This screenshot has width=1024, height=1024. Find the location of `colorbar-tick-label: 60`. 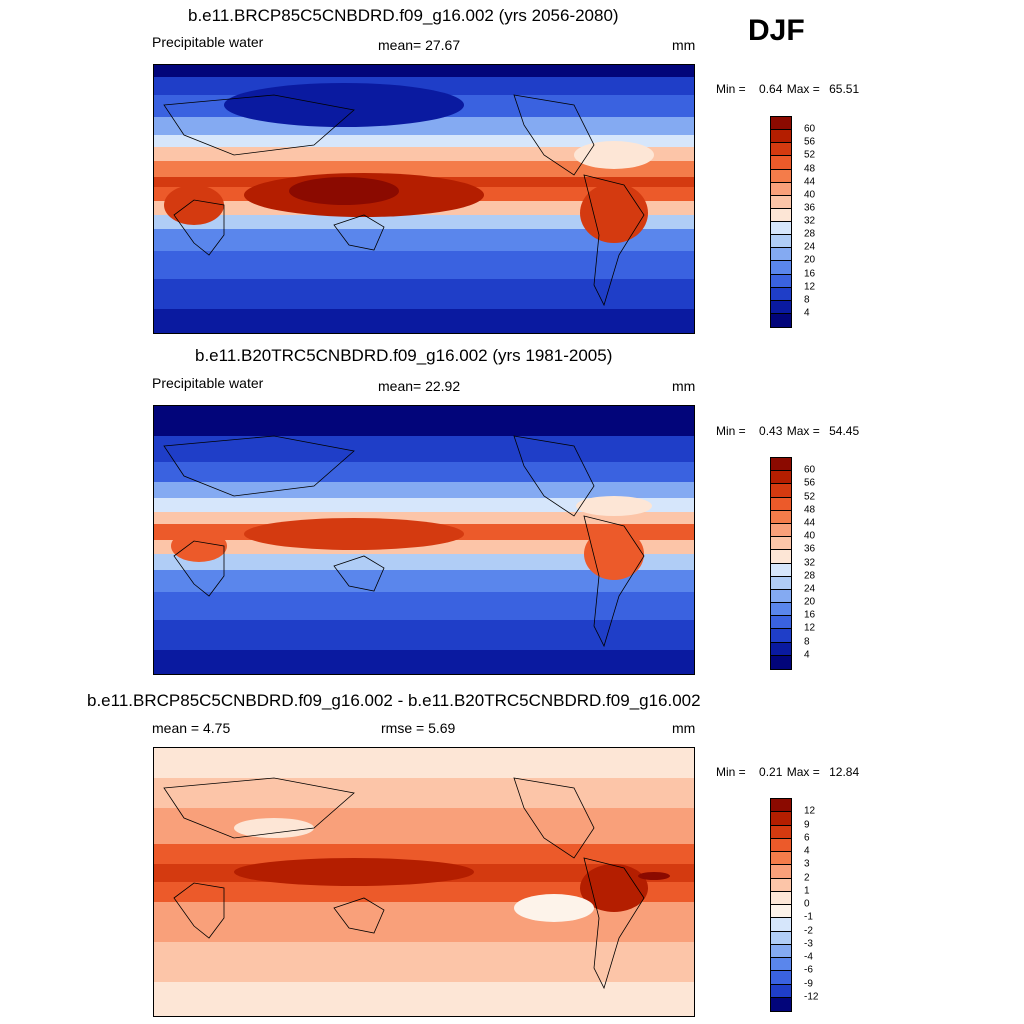

colorbar-tick-label: 60 is located at coordinates (810, 129).